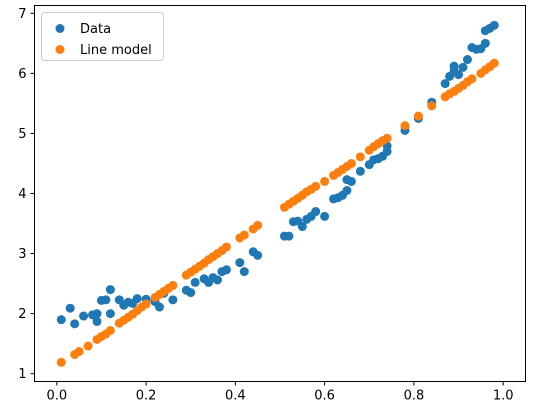  What do you see at coordinates (22, 374) in the screenshot?
I see `y-tick-label: 1` at bounding box center [22, 374].